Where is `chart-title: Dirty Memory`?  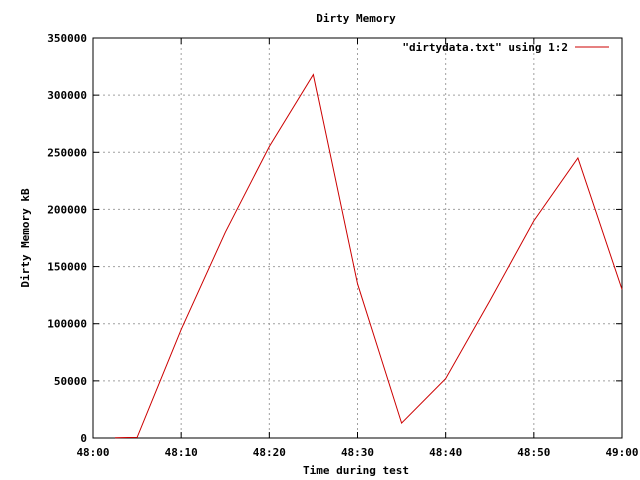 chart-title: Dirty Memory is located at coordinates (356, 18).